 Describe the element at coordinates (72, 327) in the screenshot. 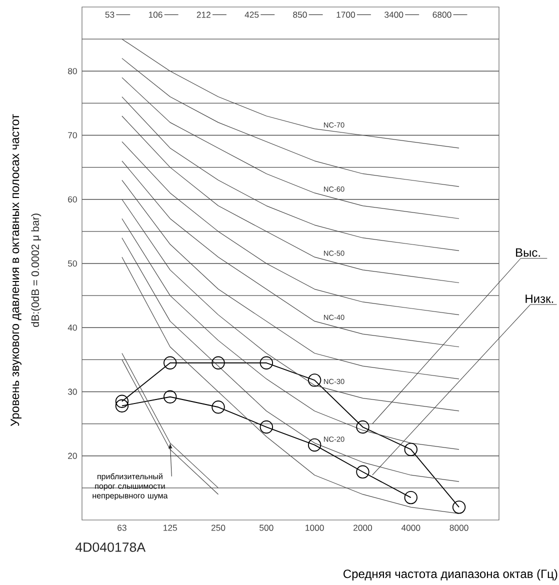

I see `y-tick-label: 40` at that location.